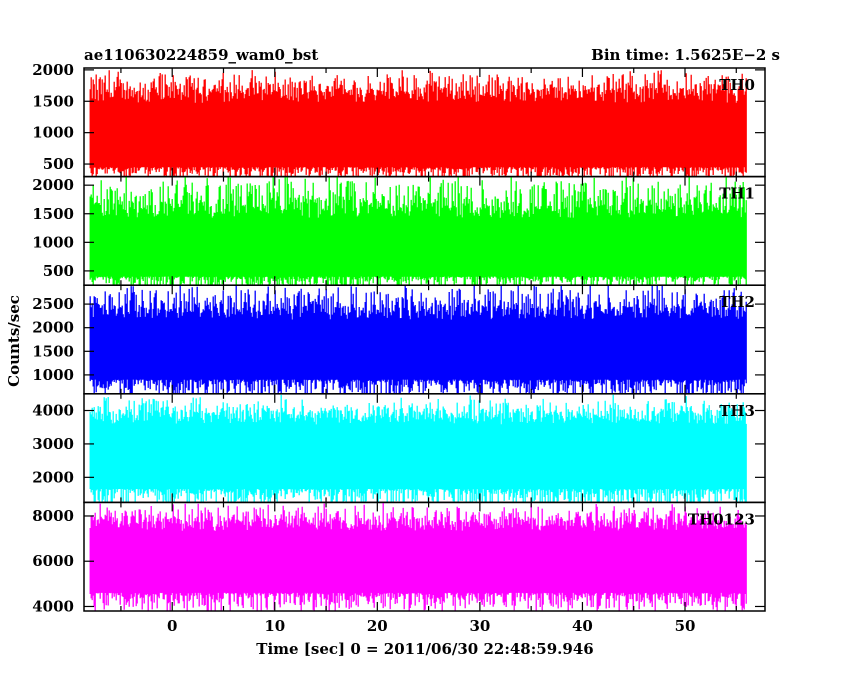 This screenshot has height=680, width=850. I want to click on y-tick-label: 6000, so click(53, 561).